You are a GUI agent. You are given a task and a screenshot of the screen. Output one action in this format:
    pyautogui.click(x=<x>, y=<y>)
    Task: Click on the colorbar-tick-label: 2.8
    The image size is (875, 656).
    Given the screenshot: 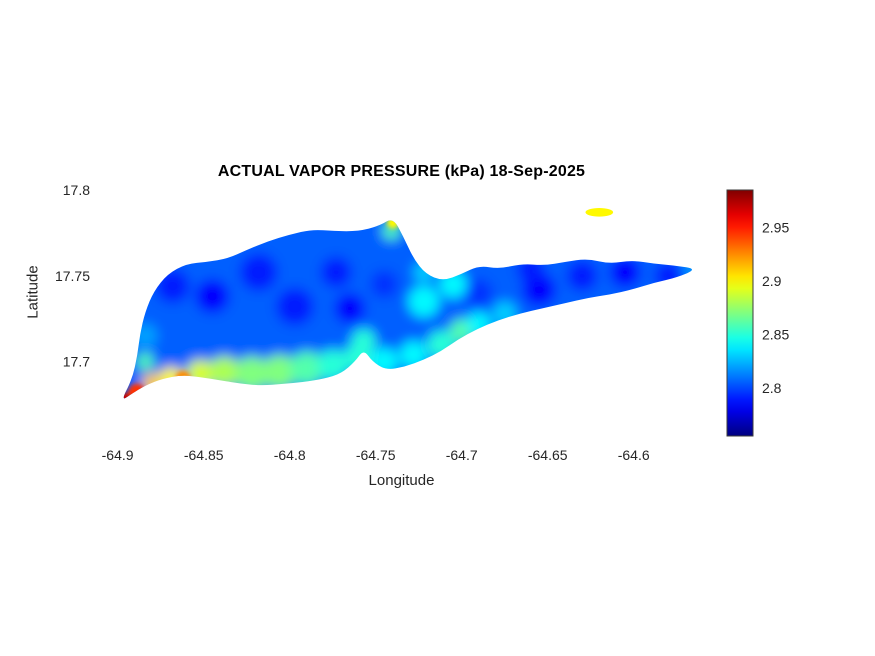 What is the action you would take?
    pyautogui.click(x=772, y=388)
    